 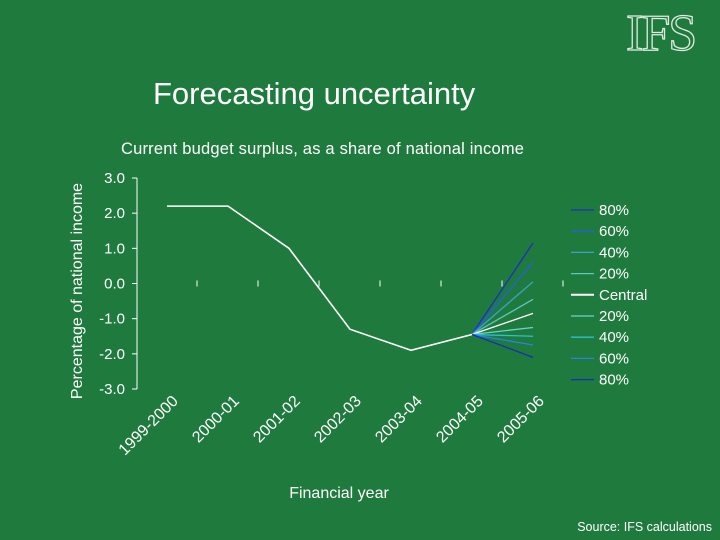 What do you see at coordinates (399, 420) in the screenshot?
I see `x-tick-label: 2003-04` at bounding box center [399, 420].